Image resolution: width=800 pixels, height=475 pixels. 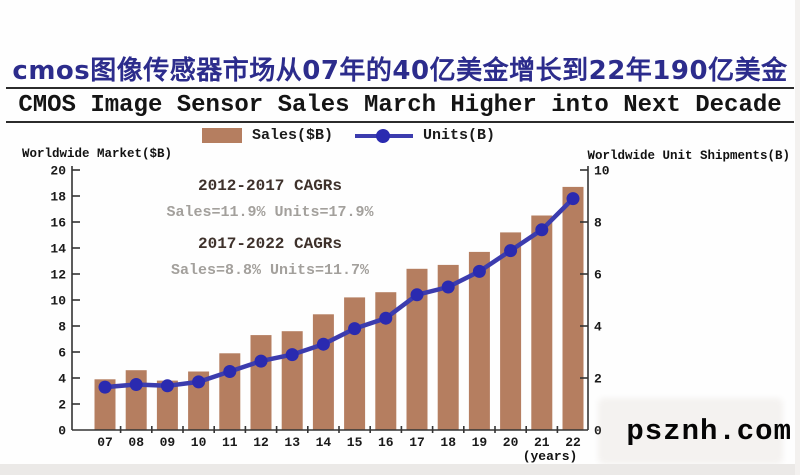 I want to click on cagr-2017-2022-title: 2017-2022 CAGRs, so click(x=270, y=244).